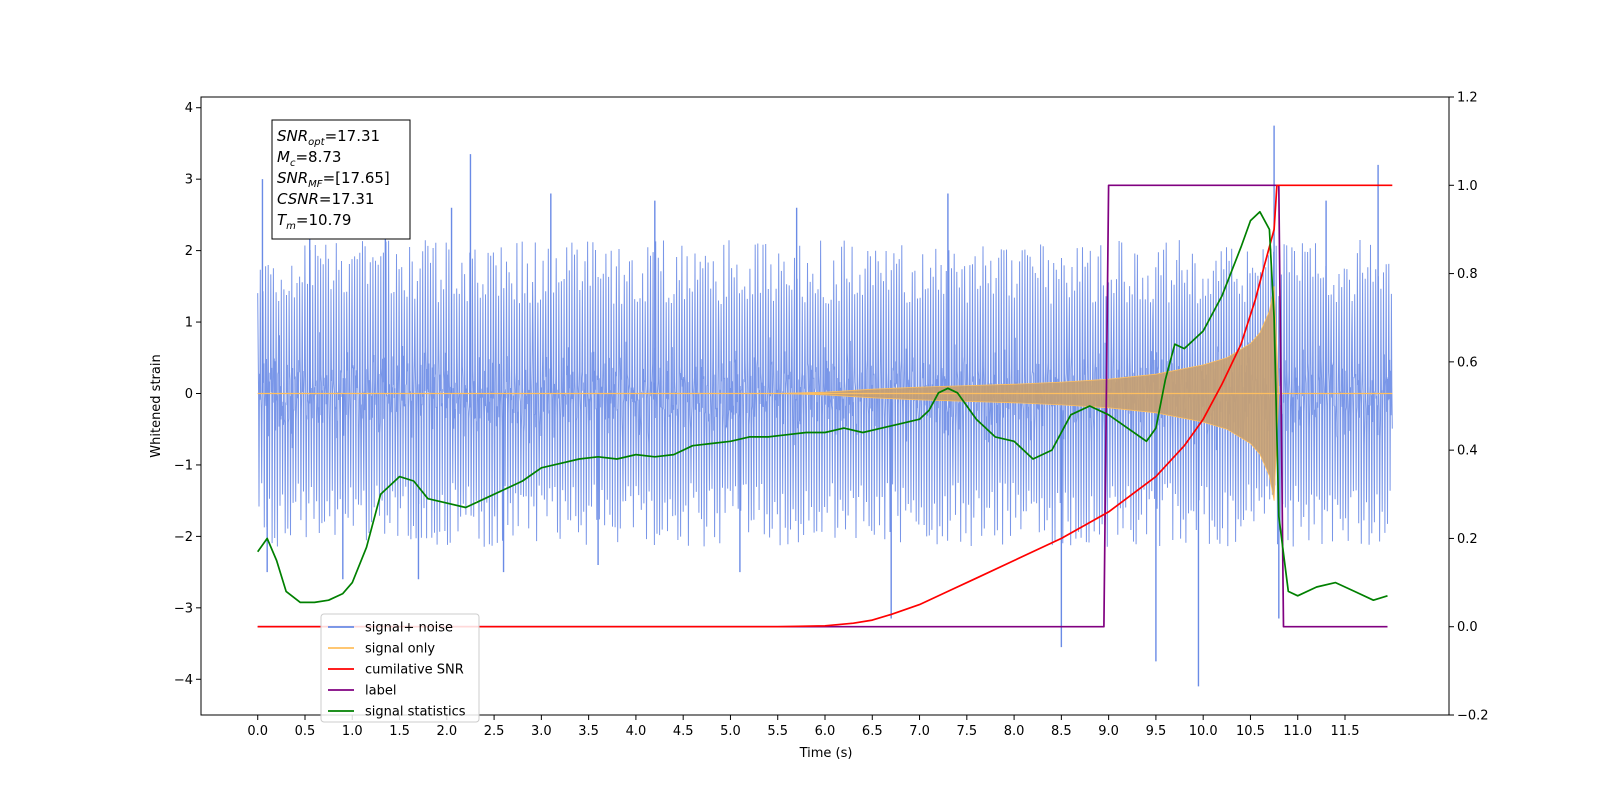  Describe the element at coordinates (919, 731) in the screenshot. I see `x-tick-label: 7.0` at that location.